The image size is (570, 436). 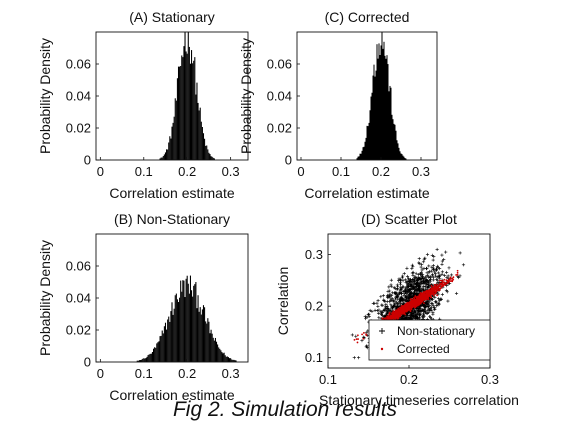 I want to click on figure-caption: Fig 2. Simulation results, so click(x=285, y=409).